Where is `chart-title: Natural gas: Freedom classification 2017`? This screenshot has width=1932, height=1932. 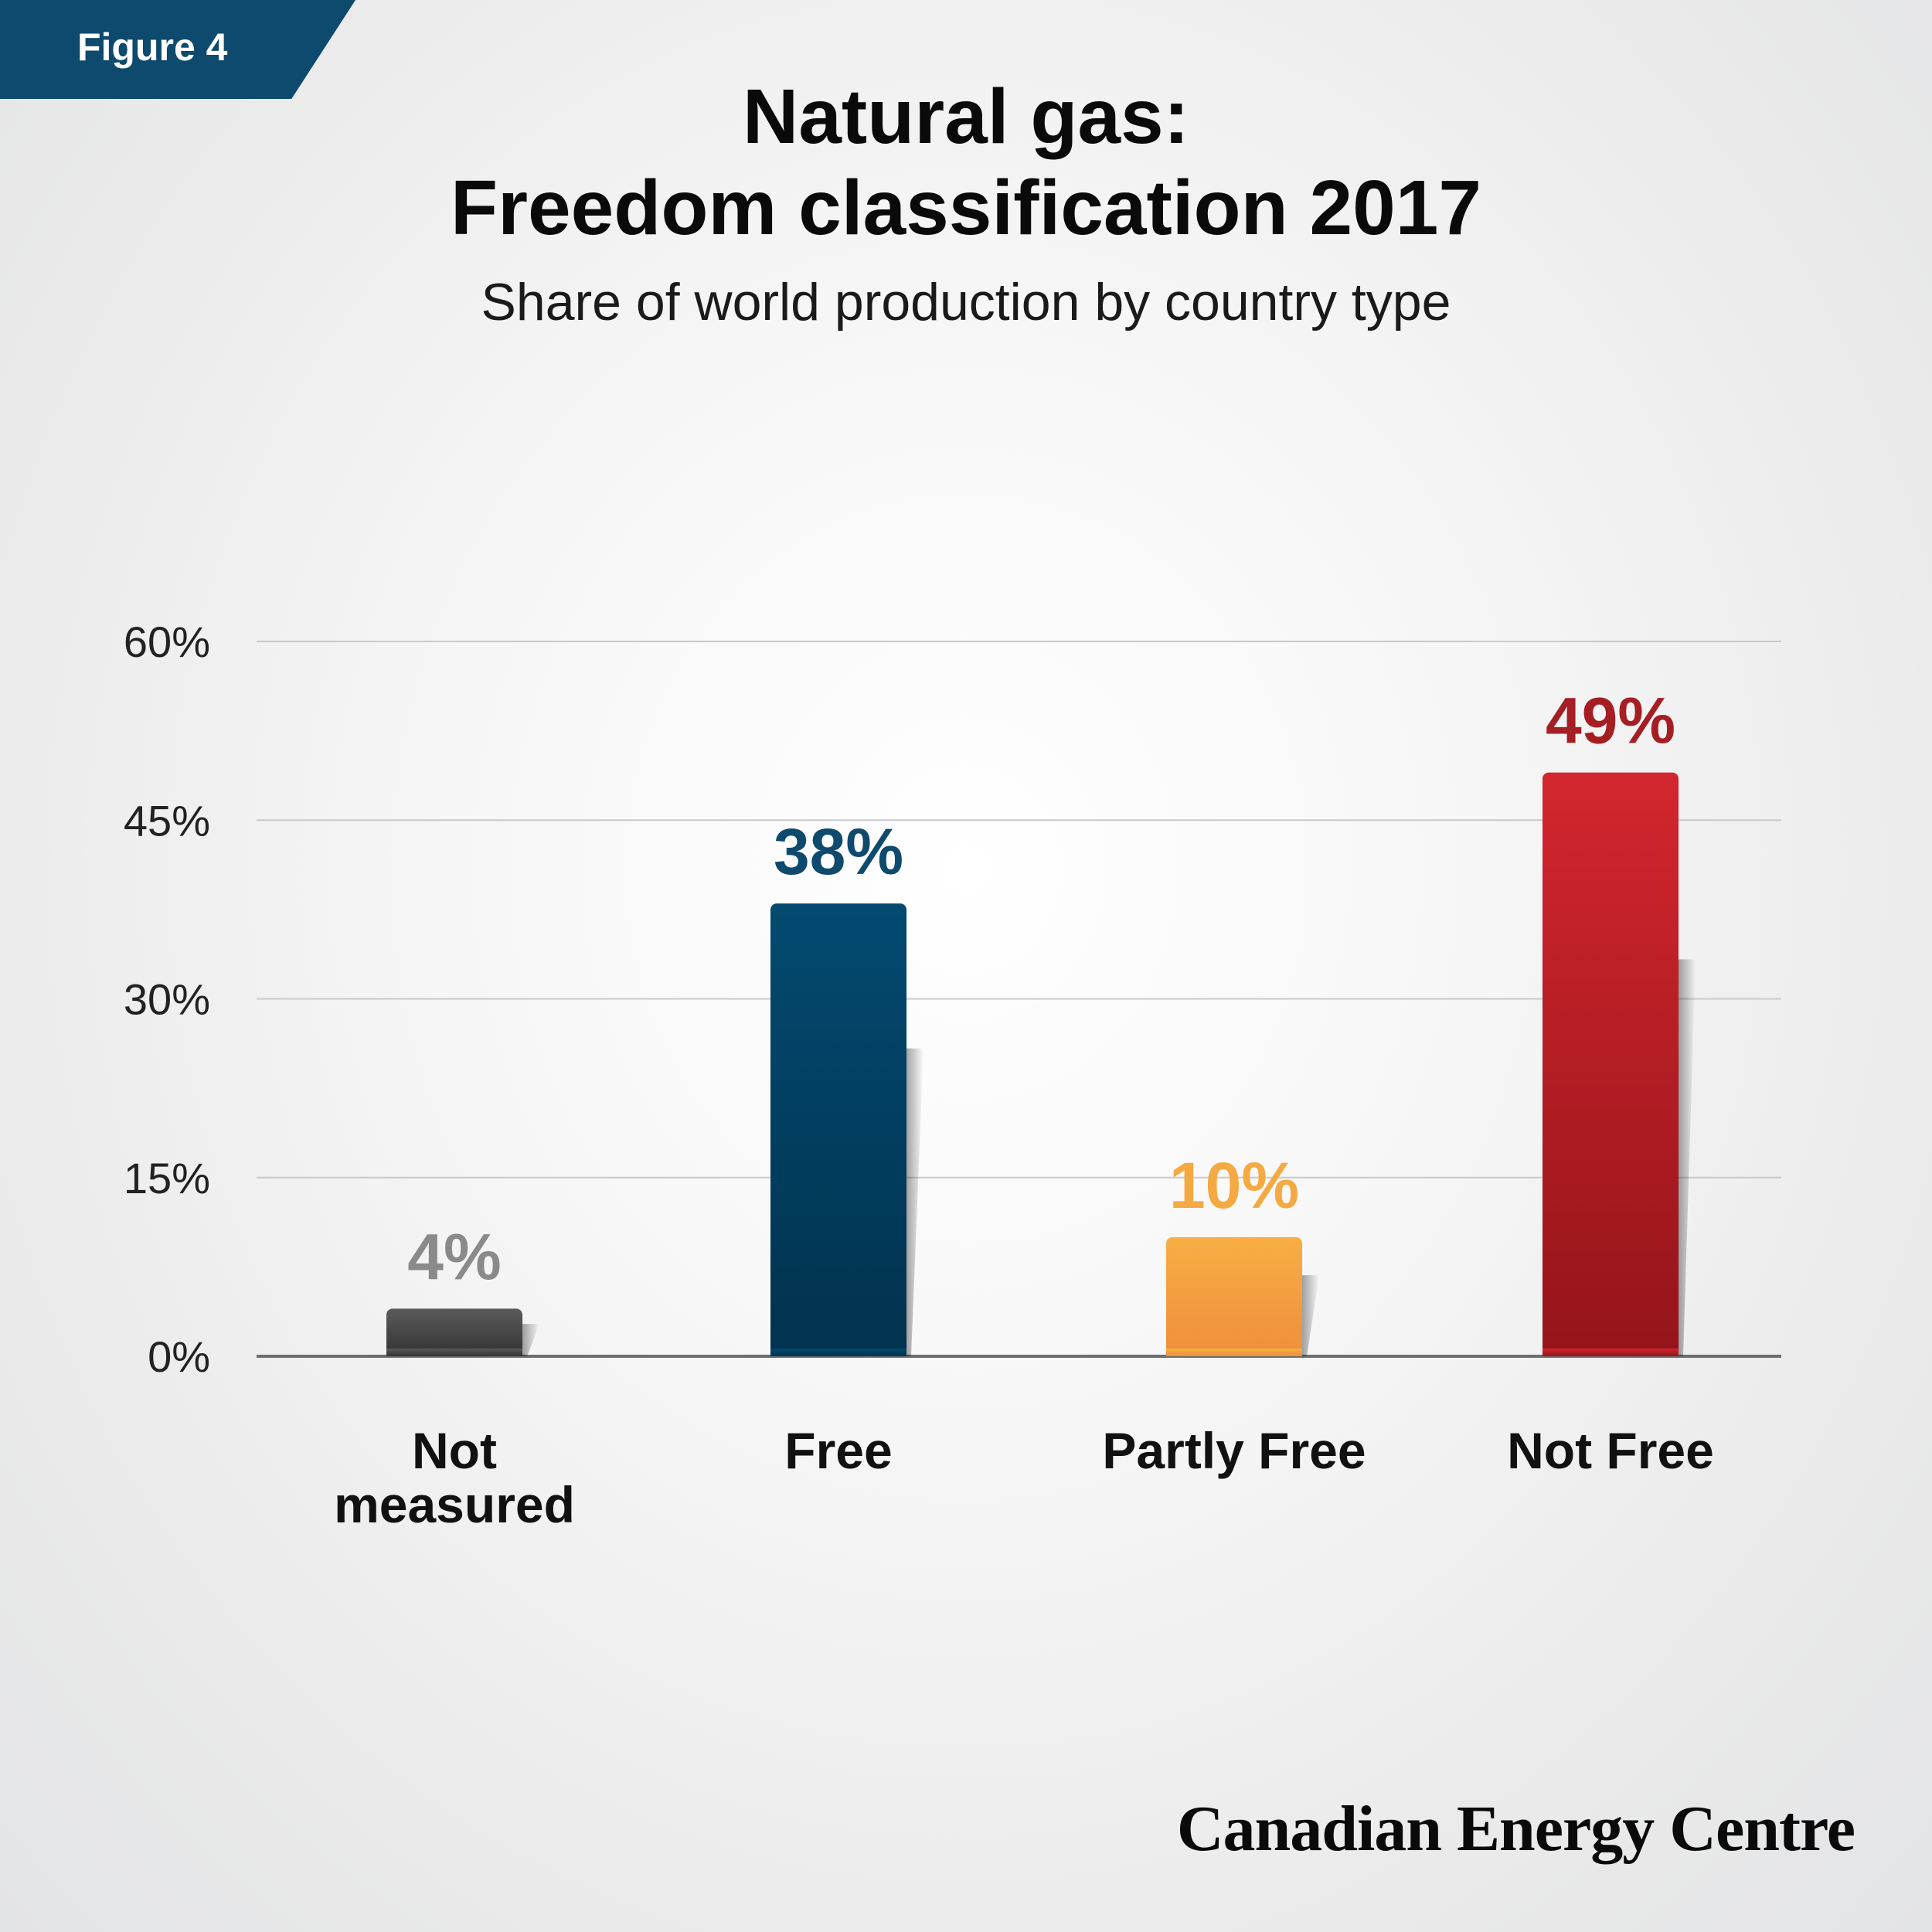 chart-title: Natural gas: Freedom classification 2017 is located at coordinates (966, 162).